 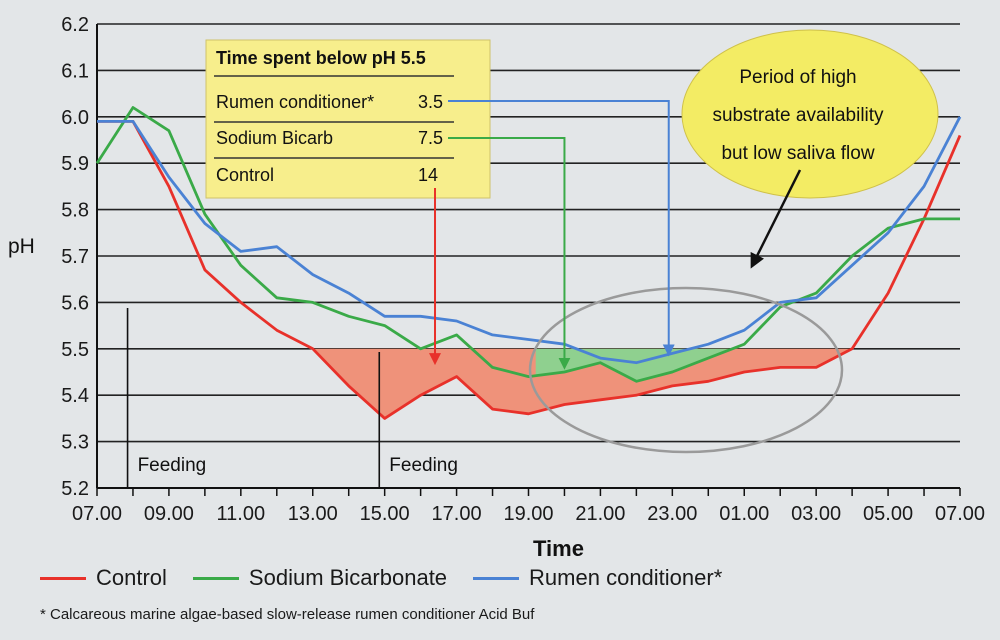 I want to click on x-tick-label: 19.00, so click(x=528, y=514).